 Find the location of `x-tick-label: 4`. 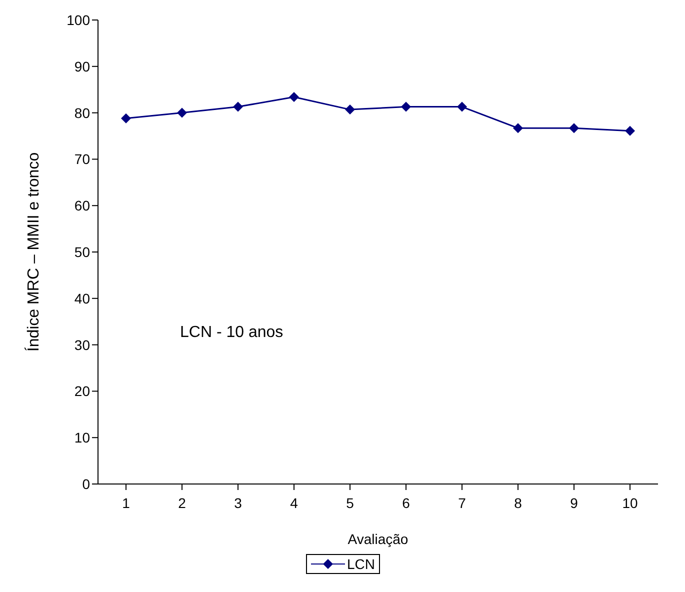

x-tick-label: 4 is located at coordinates (294, 502).